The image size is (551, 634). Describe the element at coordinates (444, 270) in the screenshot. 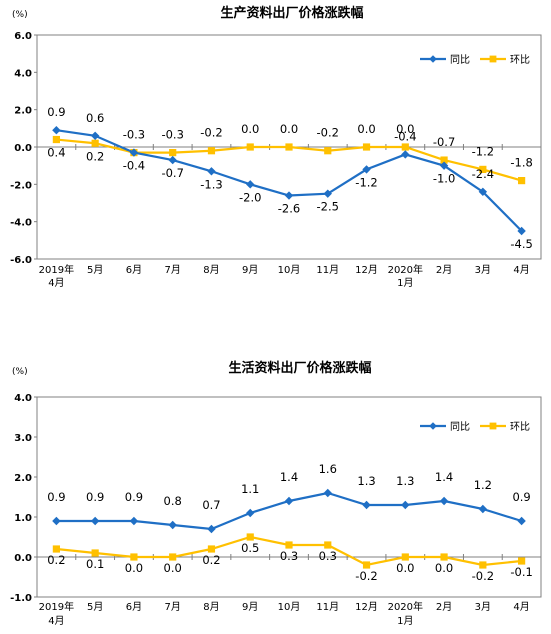

I see `x-tick-label: 2月` at that location.